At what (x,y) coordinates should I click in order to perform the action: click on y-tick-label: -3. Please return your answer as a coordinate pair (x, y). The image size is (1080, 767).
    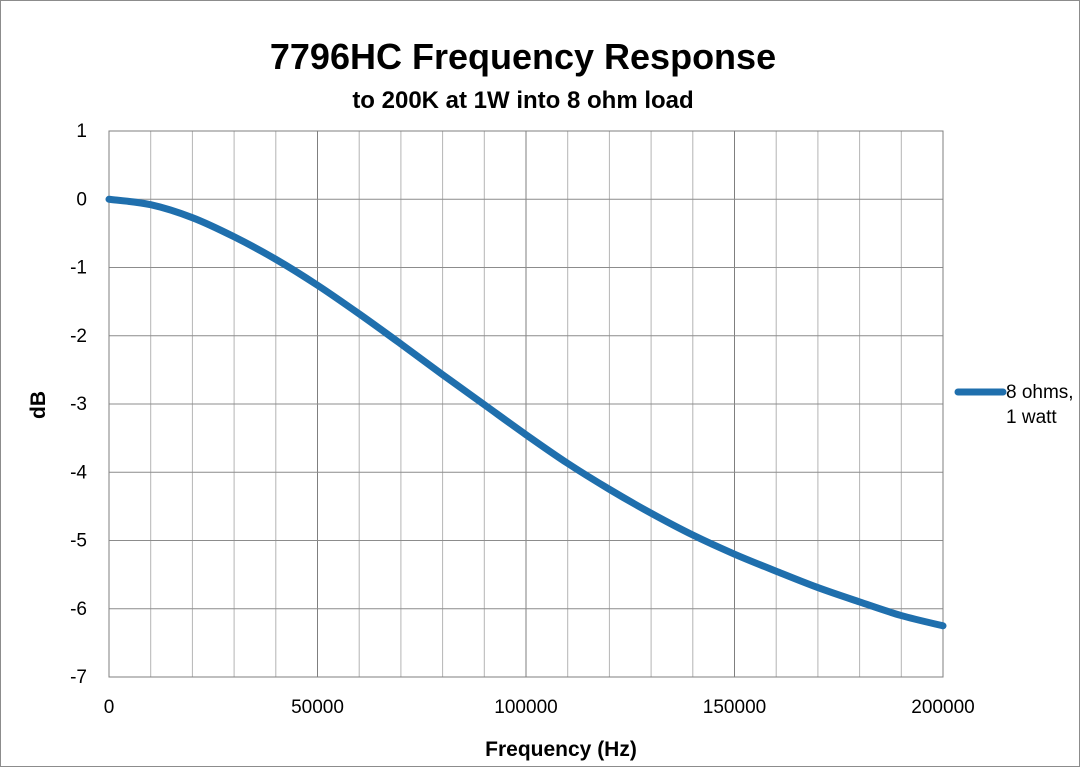
    Looking at the image, I should click on (78, 404).